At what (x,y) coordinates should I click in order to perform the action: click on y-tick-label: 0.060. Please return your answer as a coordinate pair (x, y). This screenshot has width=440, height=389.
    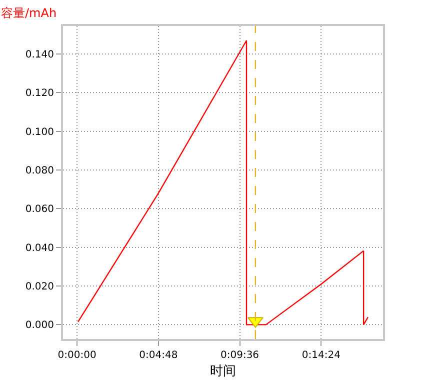
    Looking at the image, I should click on (39, 210).